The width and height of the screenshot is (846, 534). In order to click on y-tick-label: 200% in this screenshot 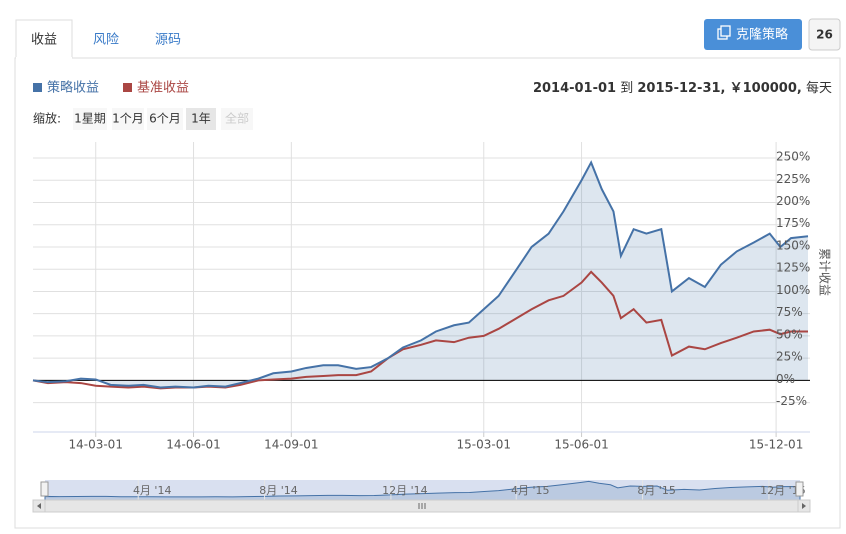, I will do `click(793, 201)`.